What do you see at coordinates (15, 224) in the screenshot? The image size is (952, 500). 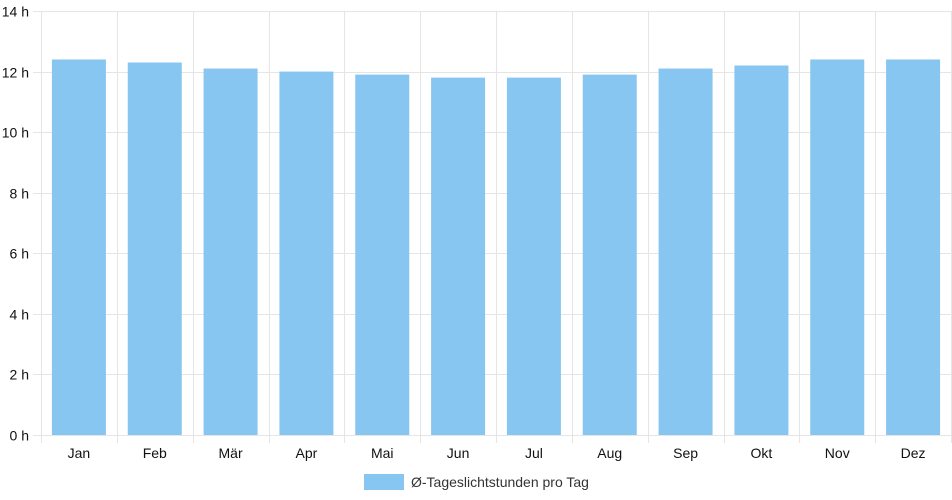 I see `y-axis: 0 h 2 h 4 h 6 h 8 h 10 h 12 h 14 h` at bounding box center [15, 224].